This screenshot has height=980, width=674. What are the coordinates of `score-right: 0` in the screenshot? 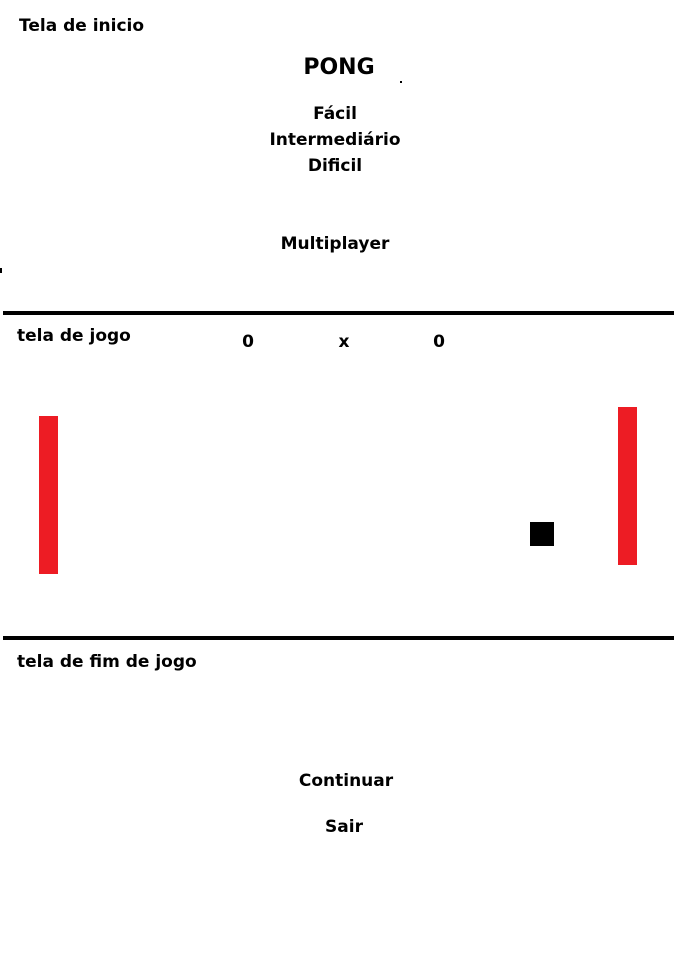 It's located at (439, 342).